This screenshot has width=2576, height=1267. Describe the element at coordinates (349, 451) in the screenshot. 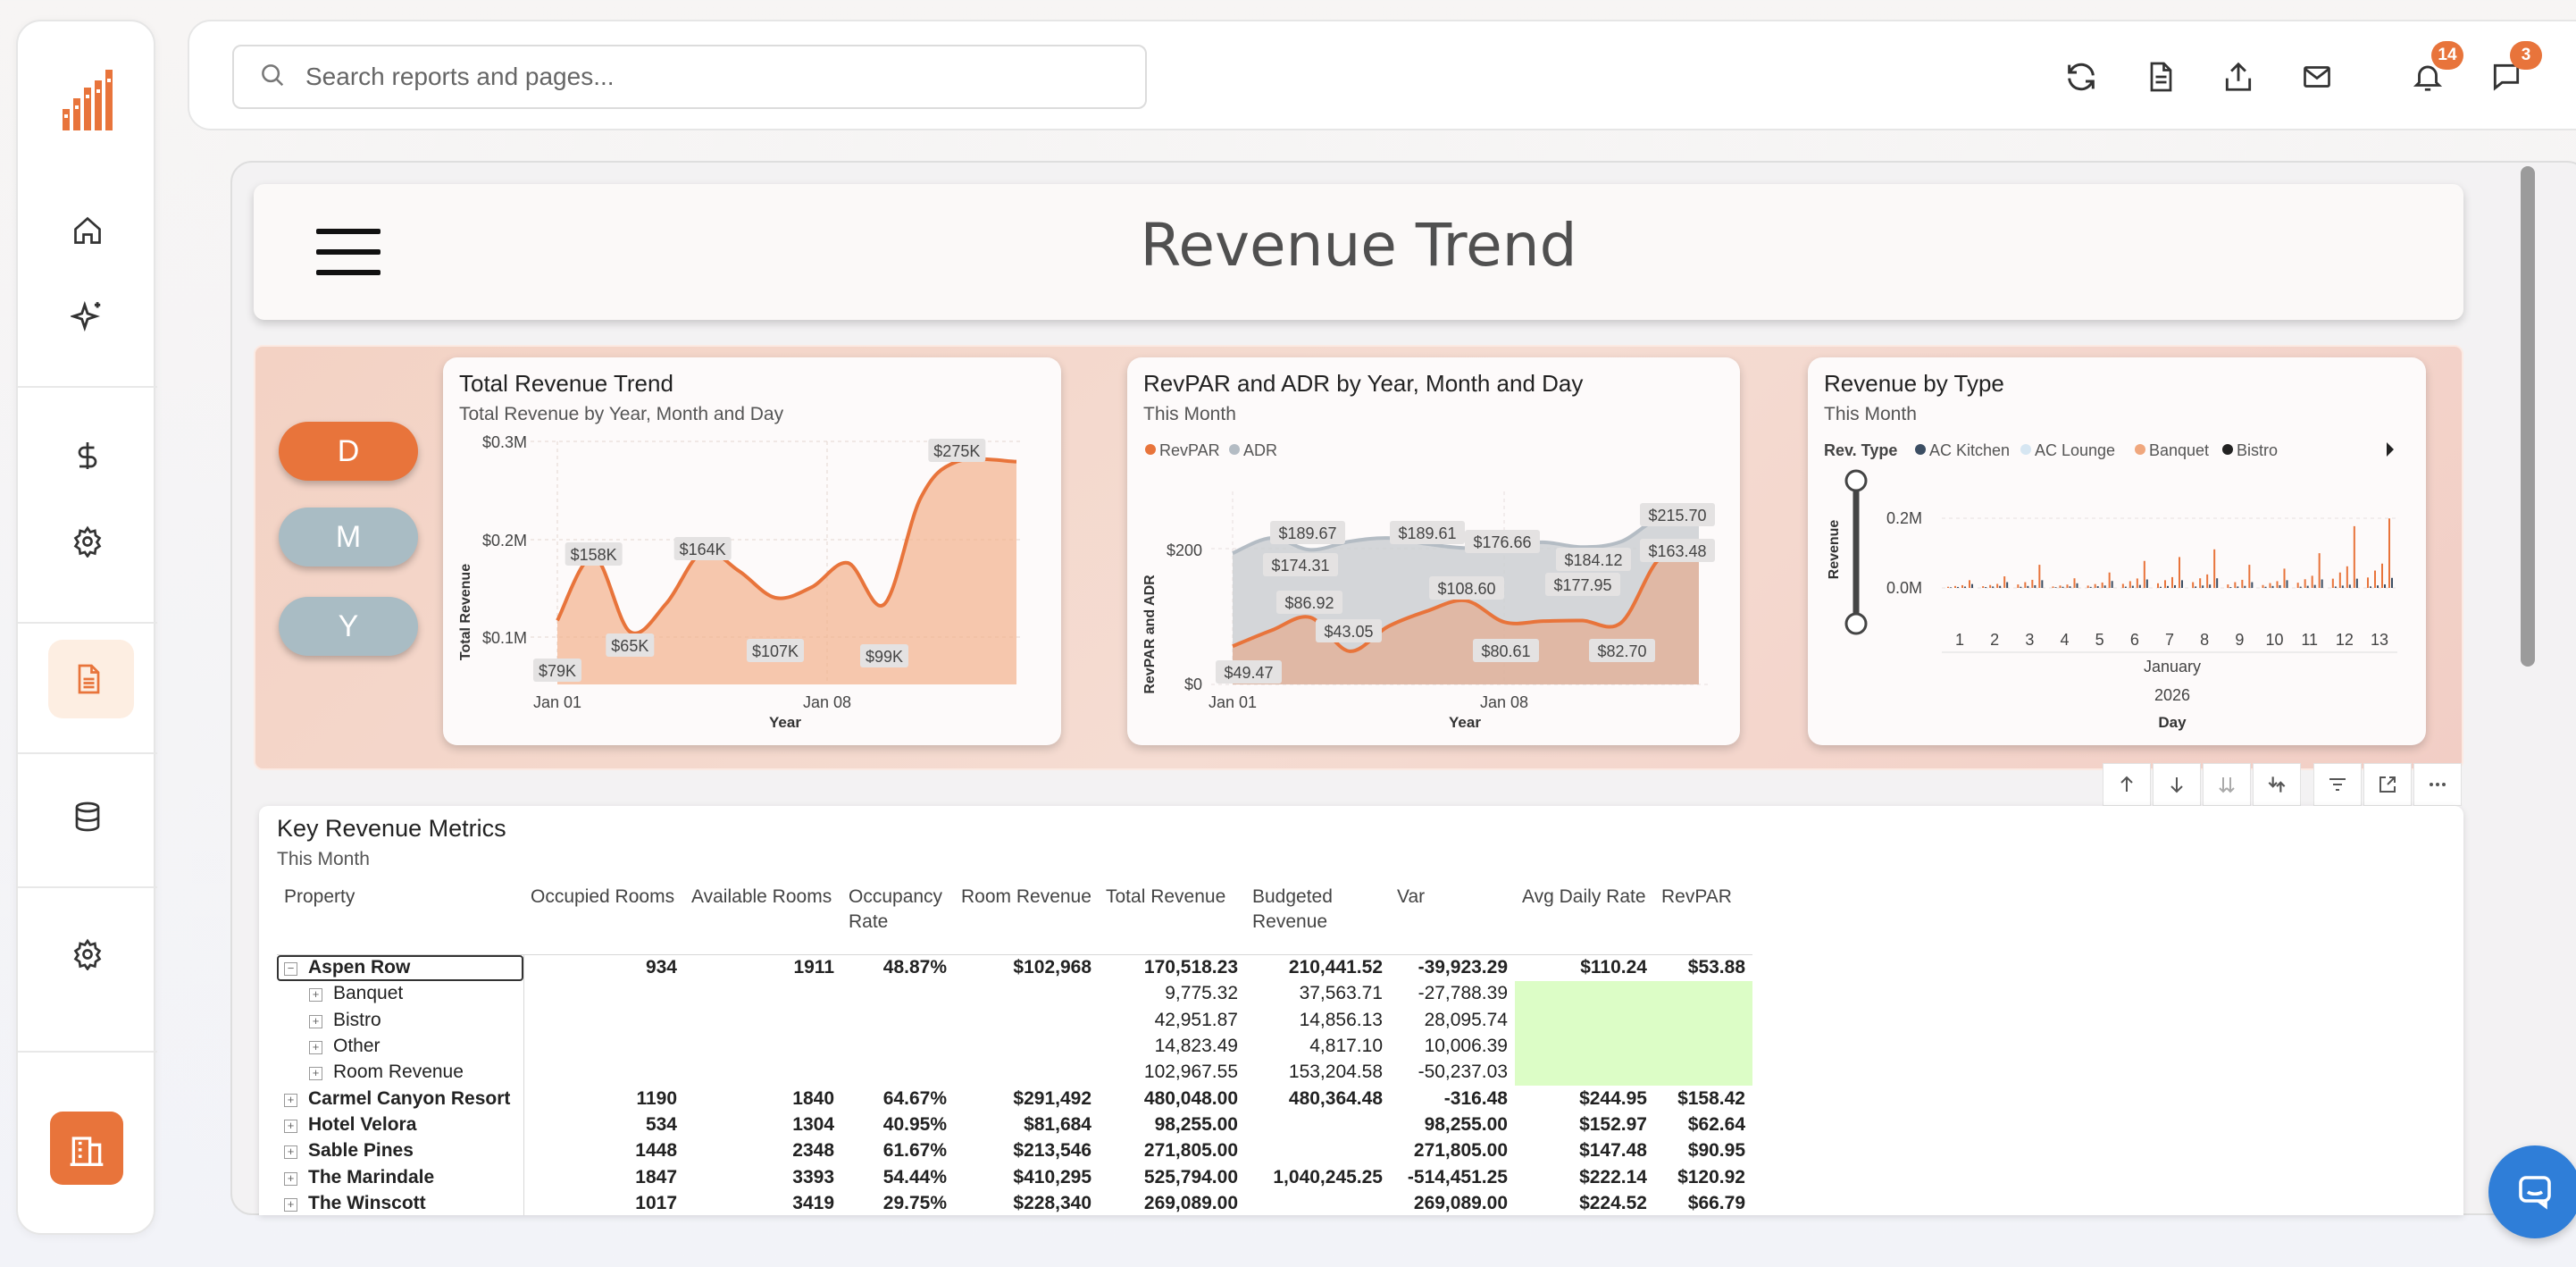

I see `granularity-day-button: D` at that location.